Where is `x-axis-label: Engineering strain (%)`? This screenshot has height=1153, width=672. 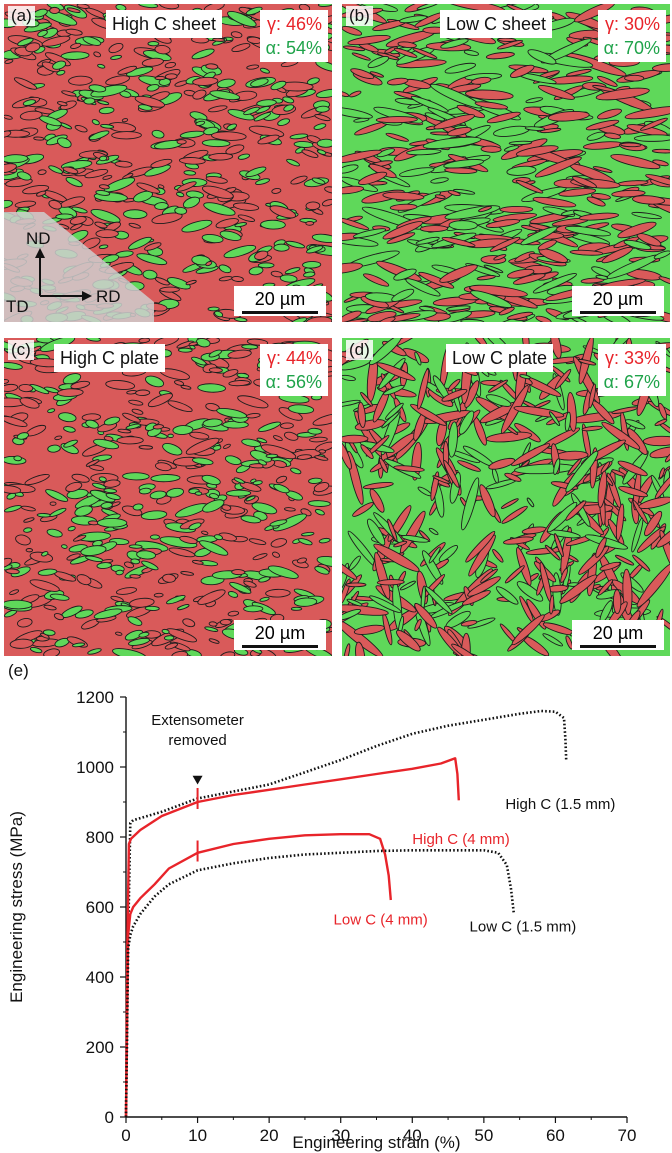 x-axis-label: Engineering strain (%) is located at coordinates (376, 1142).